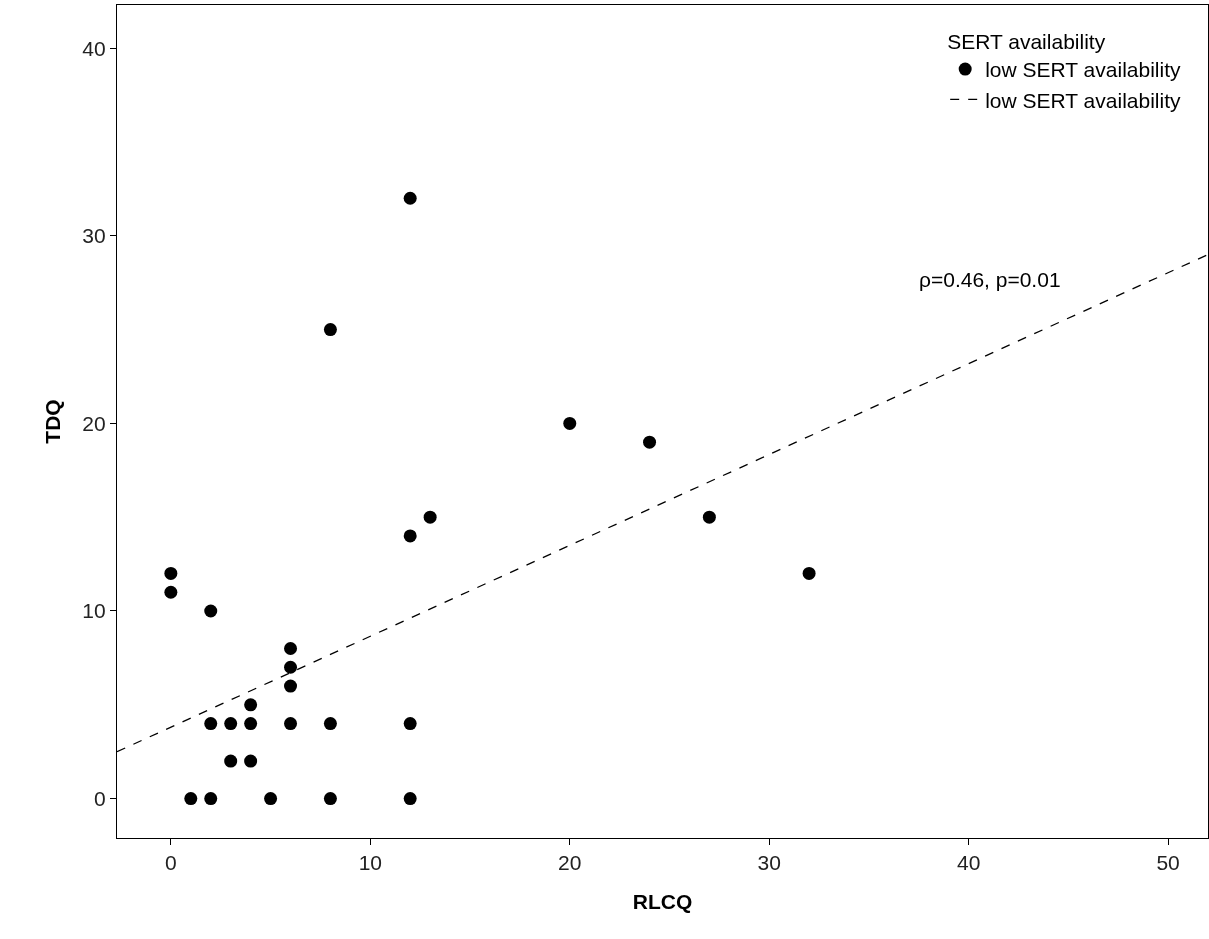  Describe the element at coordinates (769, 863) in the screenshot. I see `x-tick-label: 30` at that location.